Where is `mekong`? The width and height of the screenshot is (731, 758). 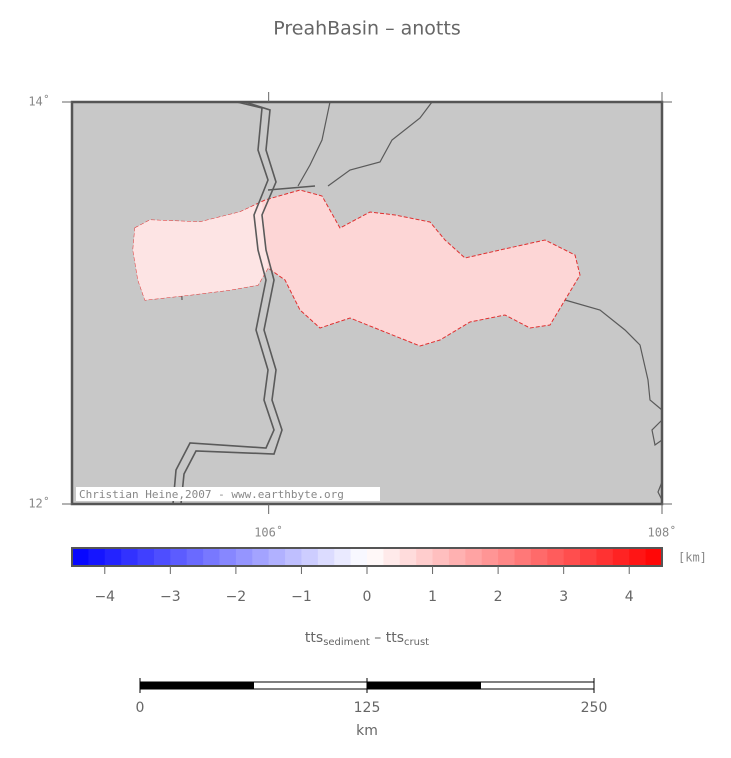
mekong is located at coordinates (244, 303).